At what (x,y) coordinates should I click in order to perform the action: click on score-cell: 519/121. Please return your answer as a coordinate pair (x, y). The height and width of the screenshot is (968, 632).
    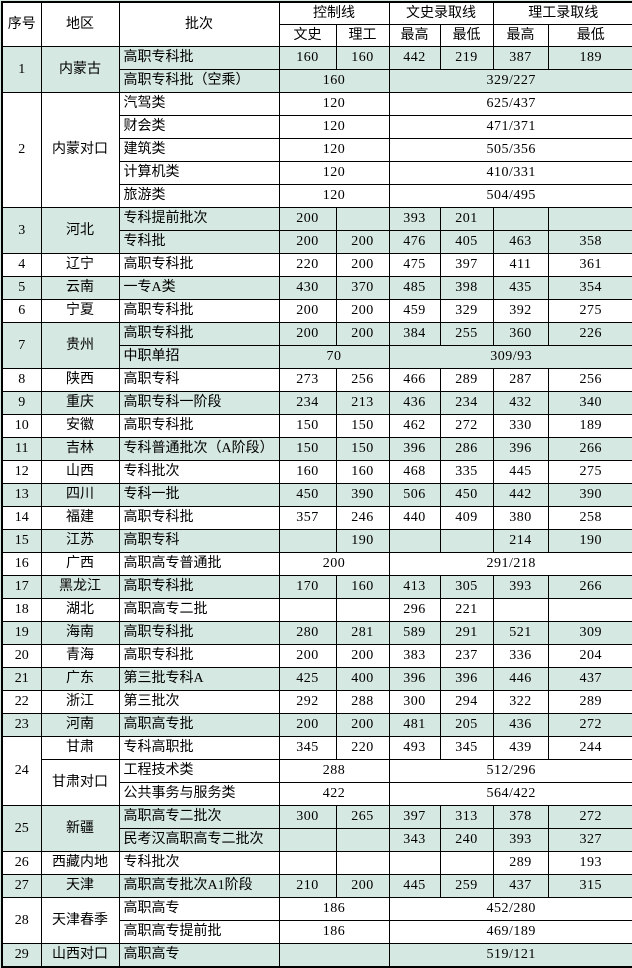
    Looking at the image, I should click on (510, 955).